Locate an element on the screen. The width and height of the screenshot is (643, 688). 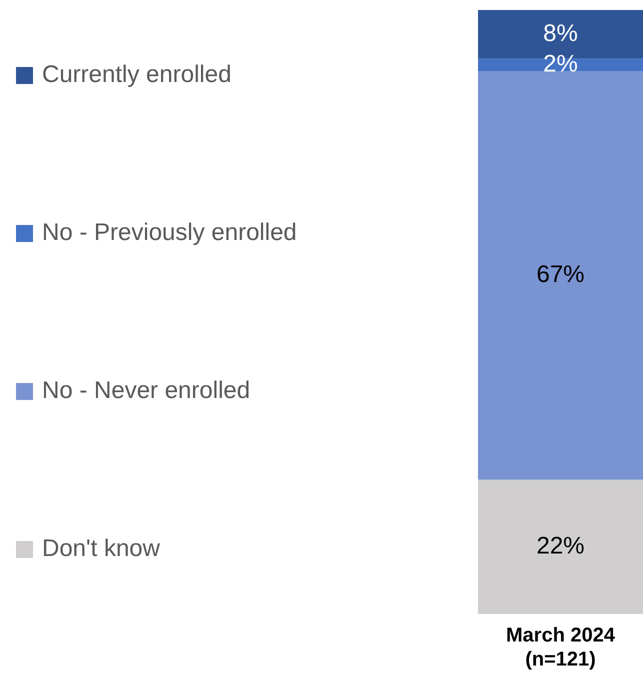
data-label: 2% is located at coordinates (560, 64).